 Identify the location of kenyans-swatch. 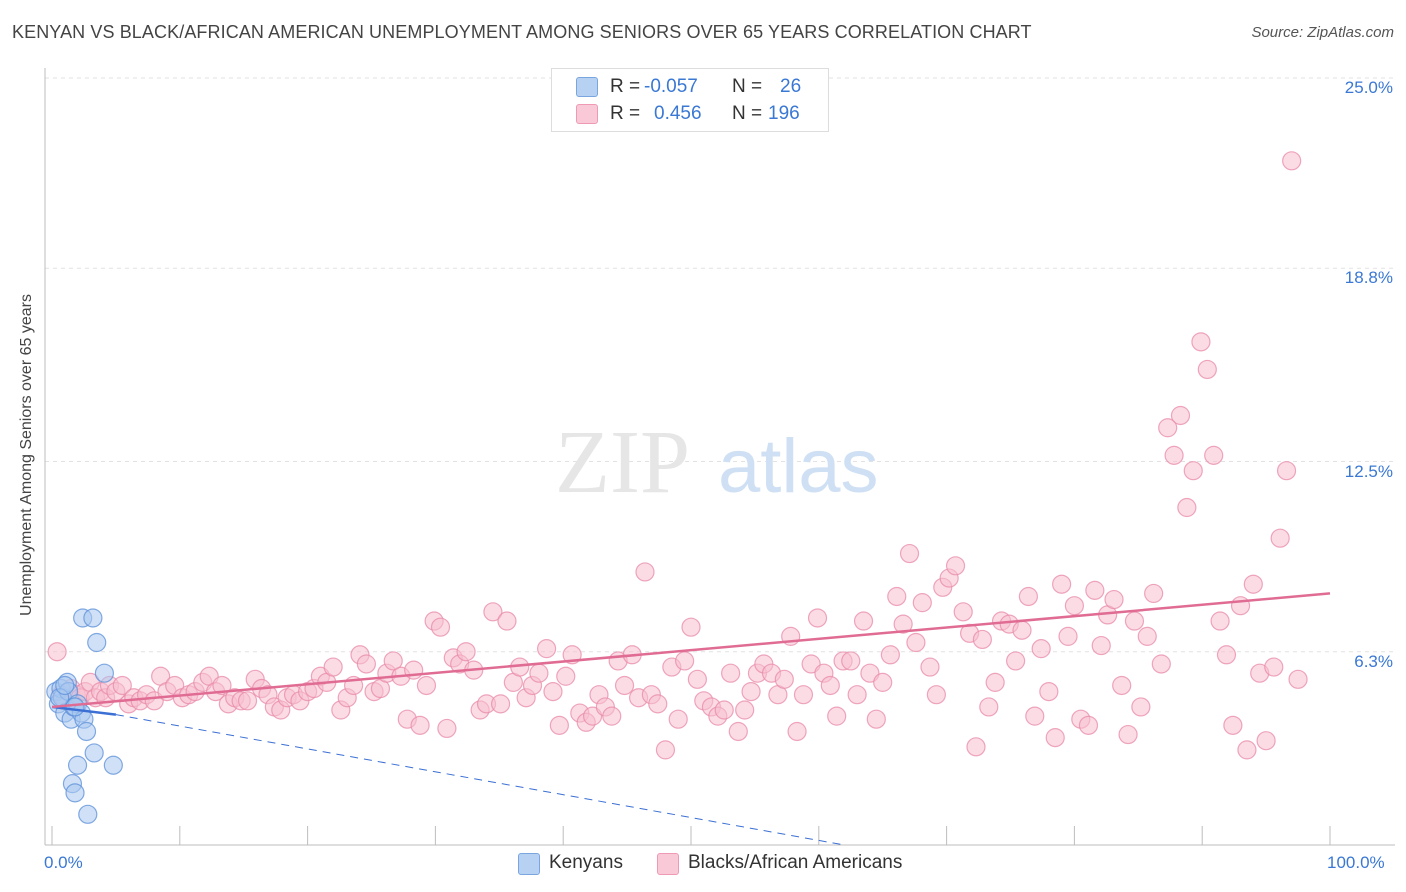
(587, 87).